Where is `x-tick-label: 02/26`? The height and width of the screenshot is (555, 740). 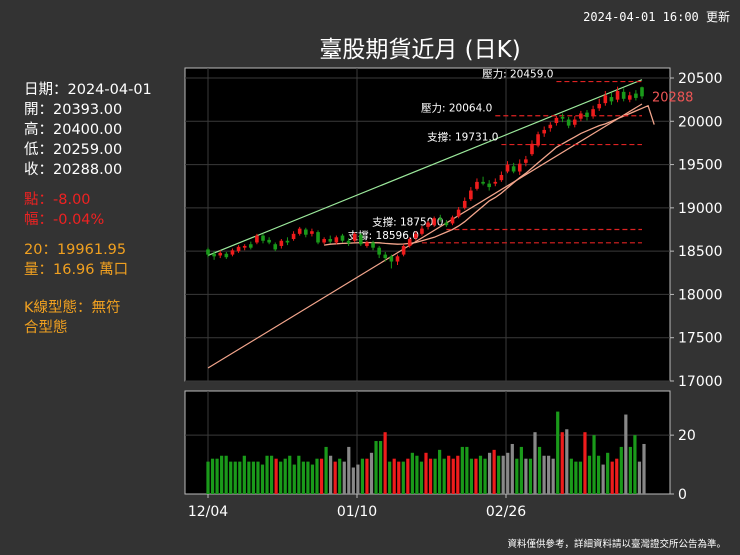
x-tick-label: 02/26 is located at coordinates (506, 512).